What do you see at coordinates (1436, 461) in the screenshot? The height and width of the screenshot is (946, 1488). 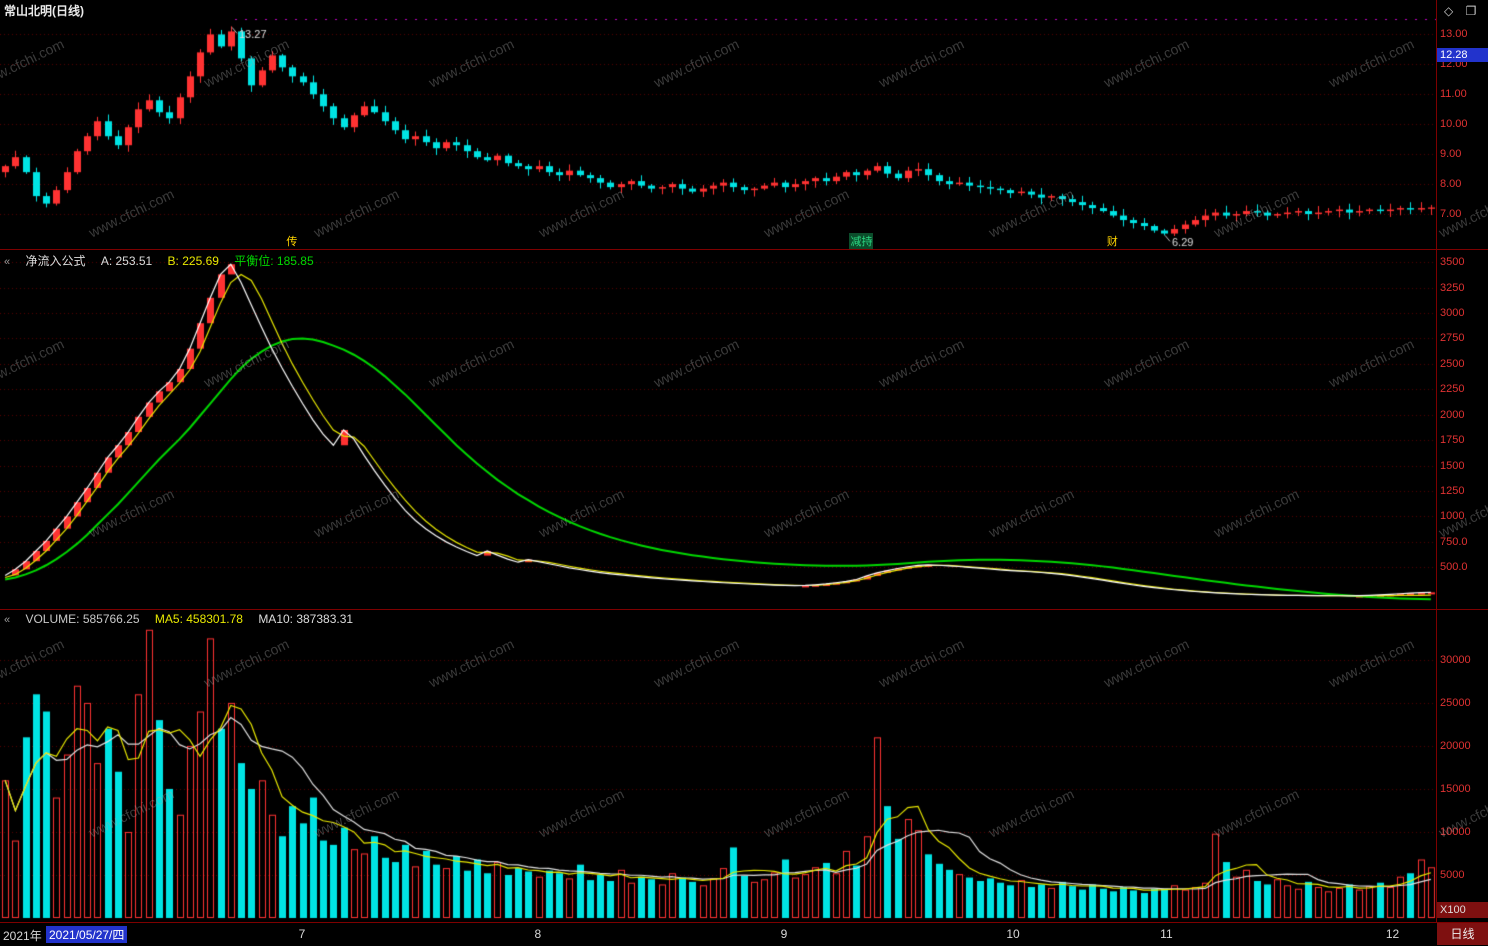 I see `axis-separator-line` at bounding box center [1436, 461].